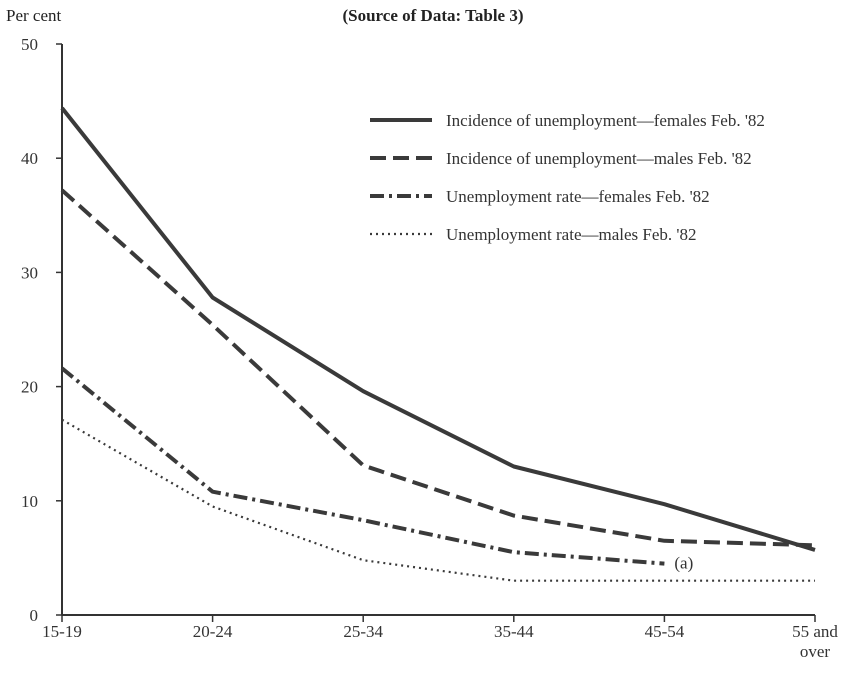  What do you see at coordinates (29, 272) in the screenshot?
I see `y-tick-label: 30` at bounding box center [29, 272].